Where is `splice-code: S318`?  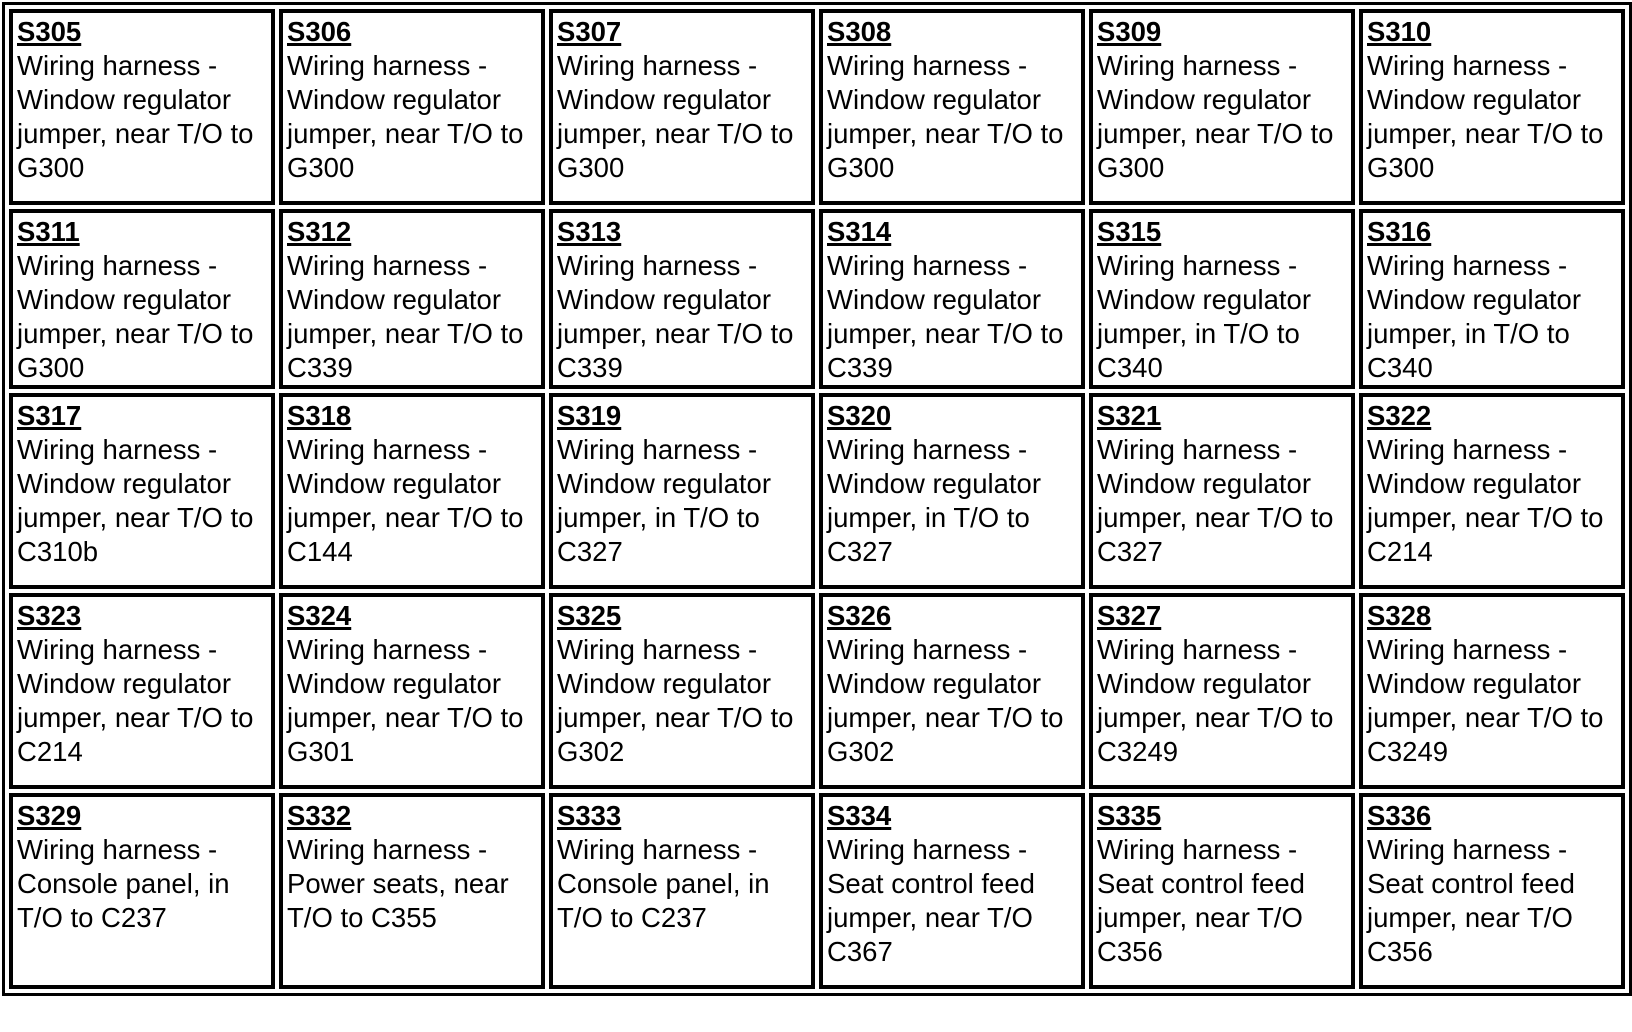 splice-code: S318 is located at coordinates (319, 415).